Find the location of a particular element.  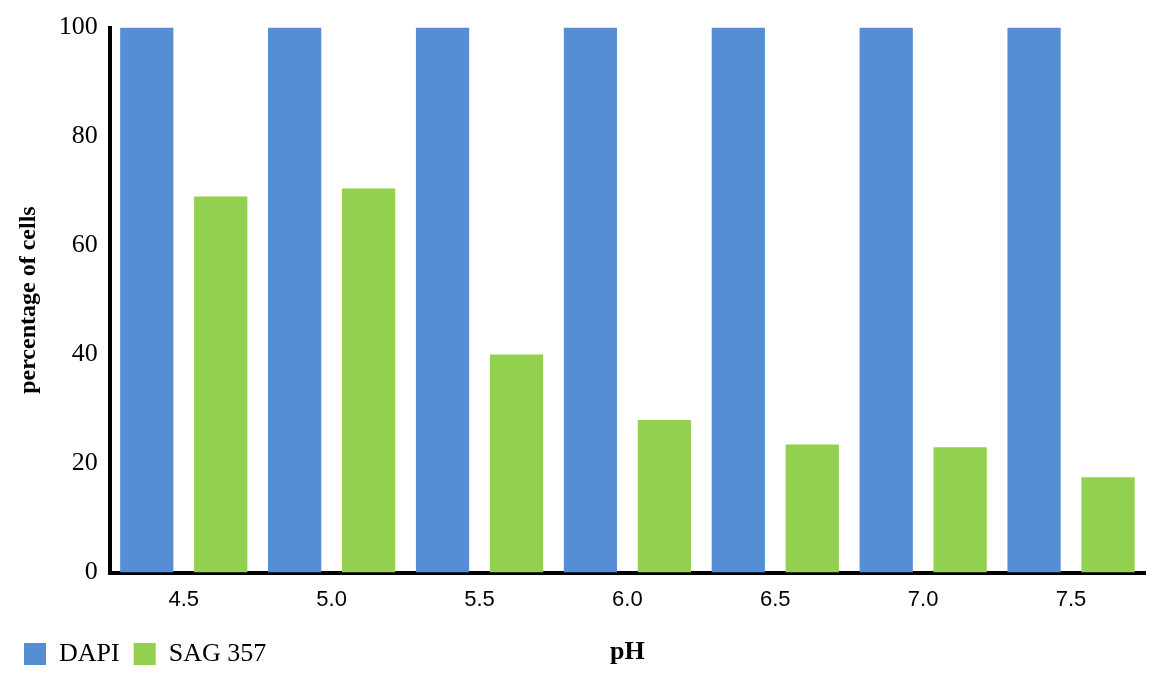

y-tick-label: 0 is located at coordinates (91, 571).